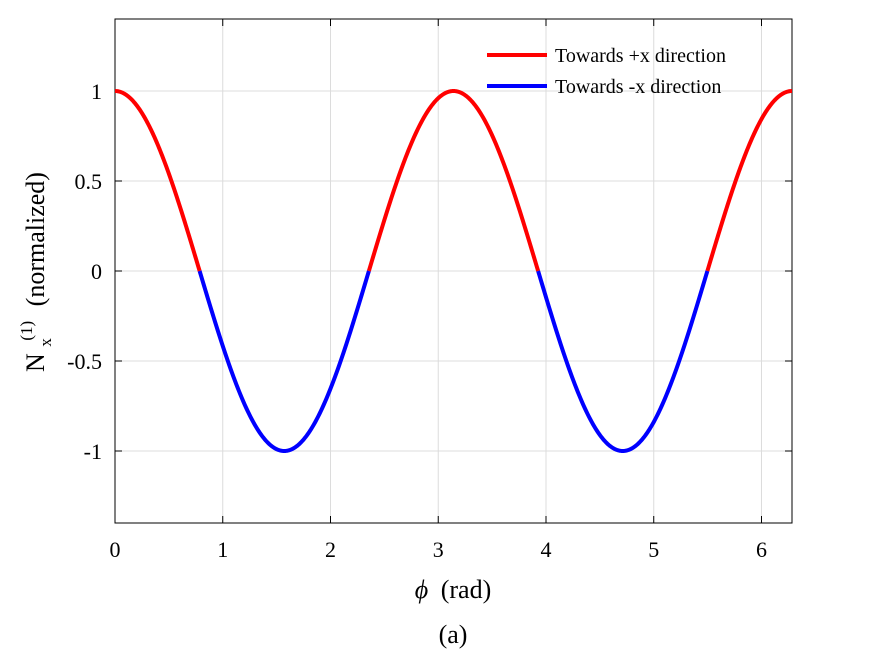  What do you see at coordinates (421, 589) in the screenshot?
I see `x-axis-label-symbol: ϕ` at bounding box center [421, 589].